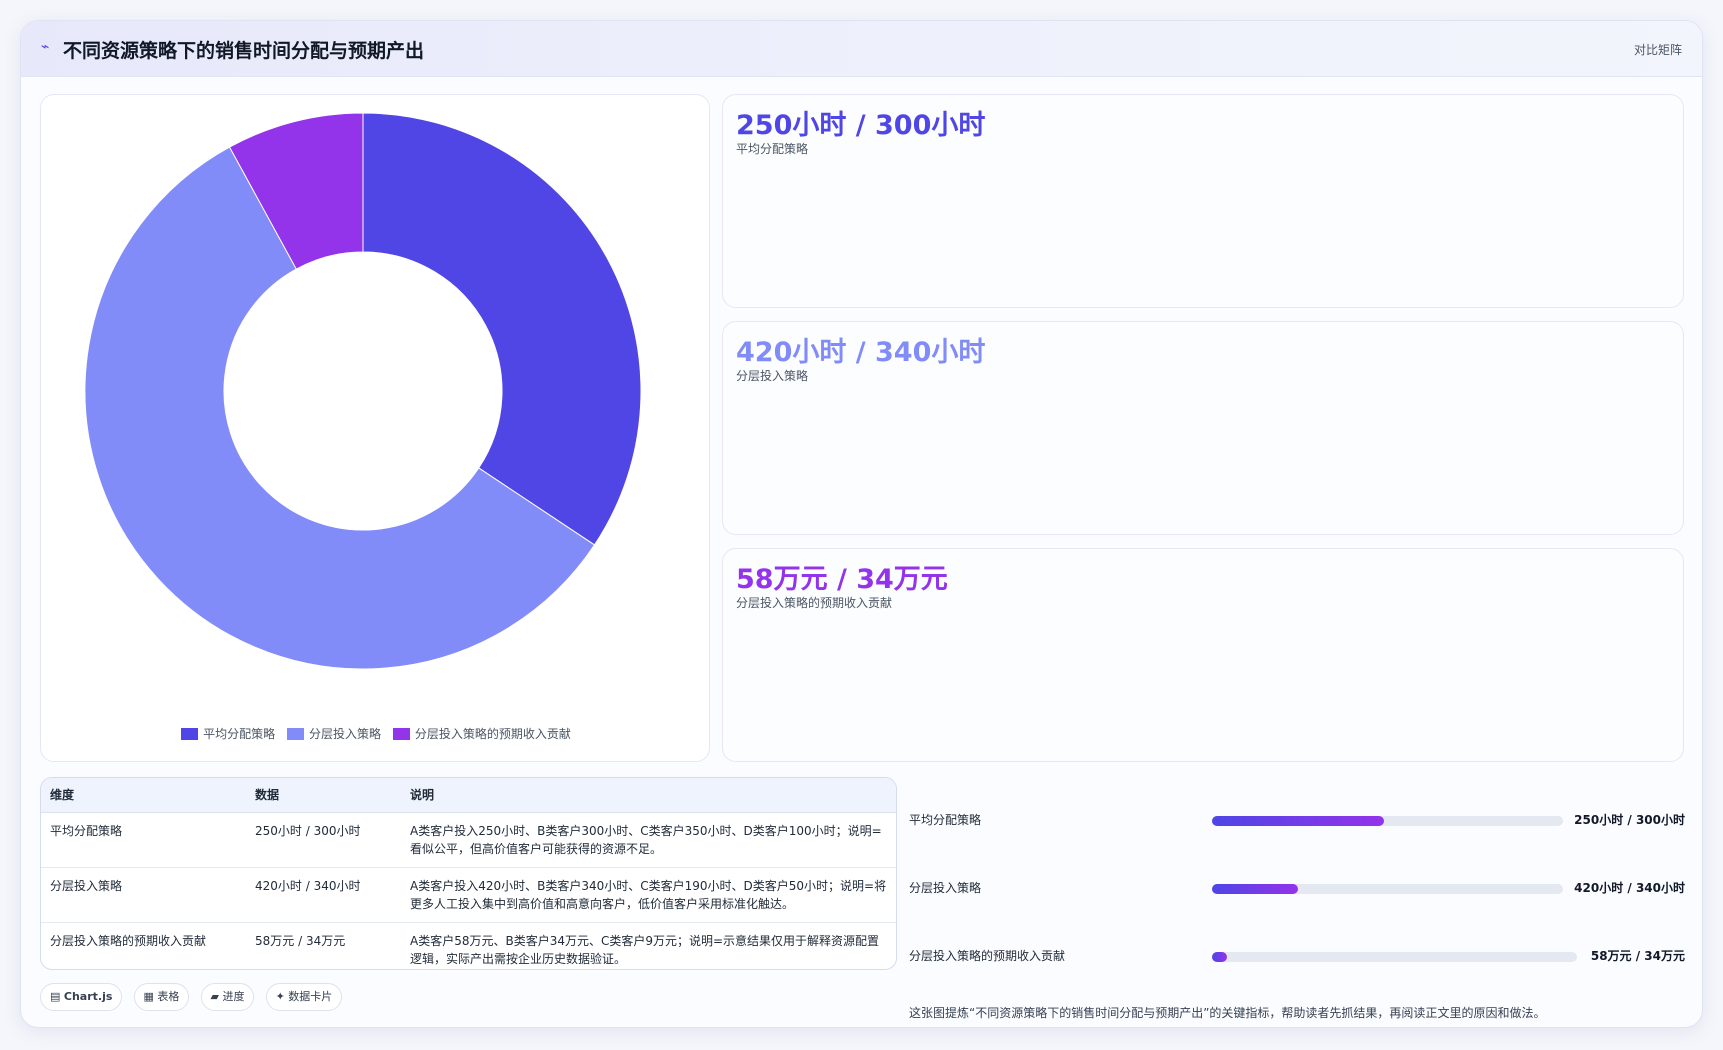 This screenshot has height=1050, width=1723. I want to click on table-icon: ▦, so click(148, 996).